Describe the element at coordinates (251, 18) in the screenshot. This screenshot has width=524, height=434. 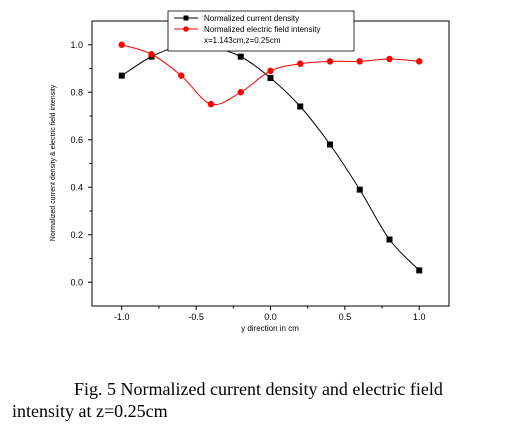
I see `legend-label-current: Normalized current density` at that location.